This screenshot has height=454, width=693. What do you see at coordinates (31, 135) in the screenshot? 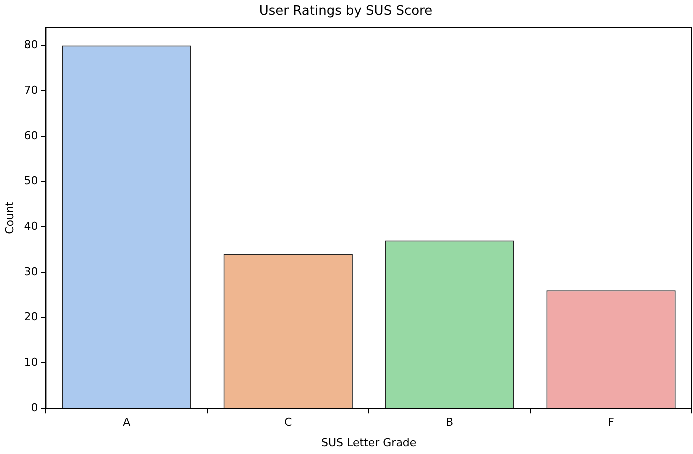
I see `y-tick-label: 60` at bounding box center [31, 135].